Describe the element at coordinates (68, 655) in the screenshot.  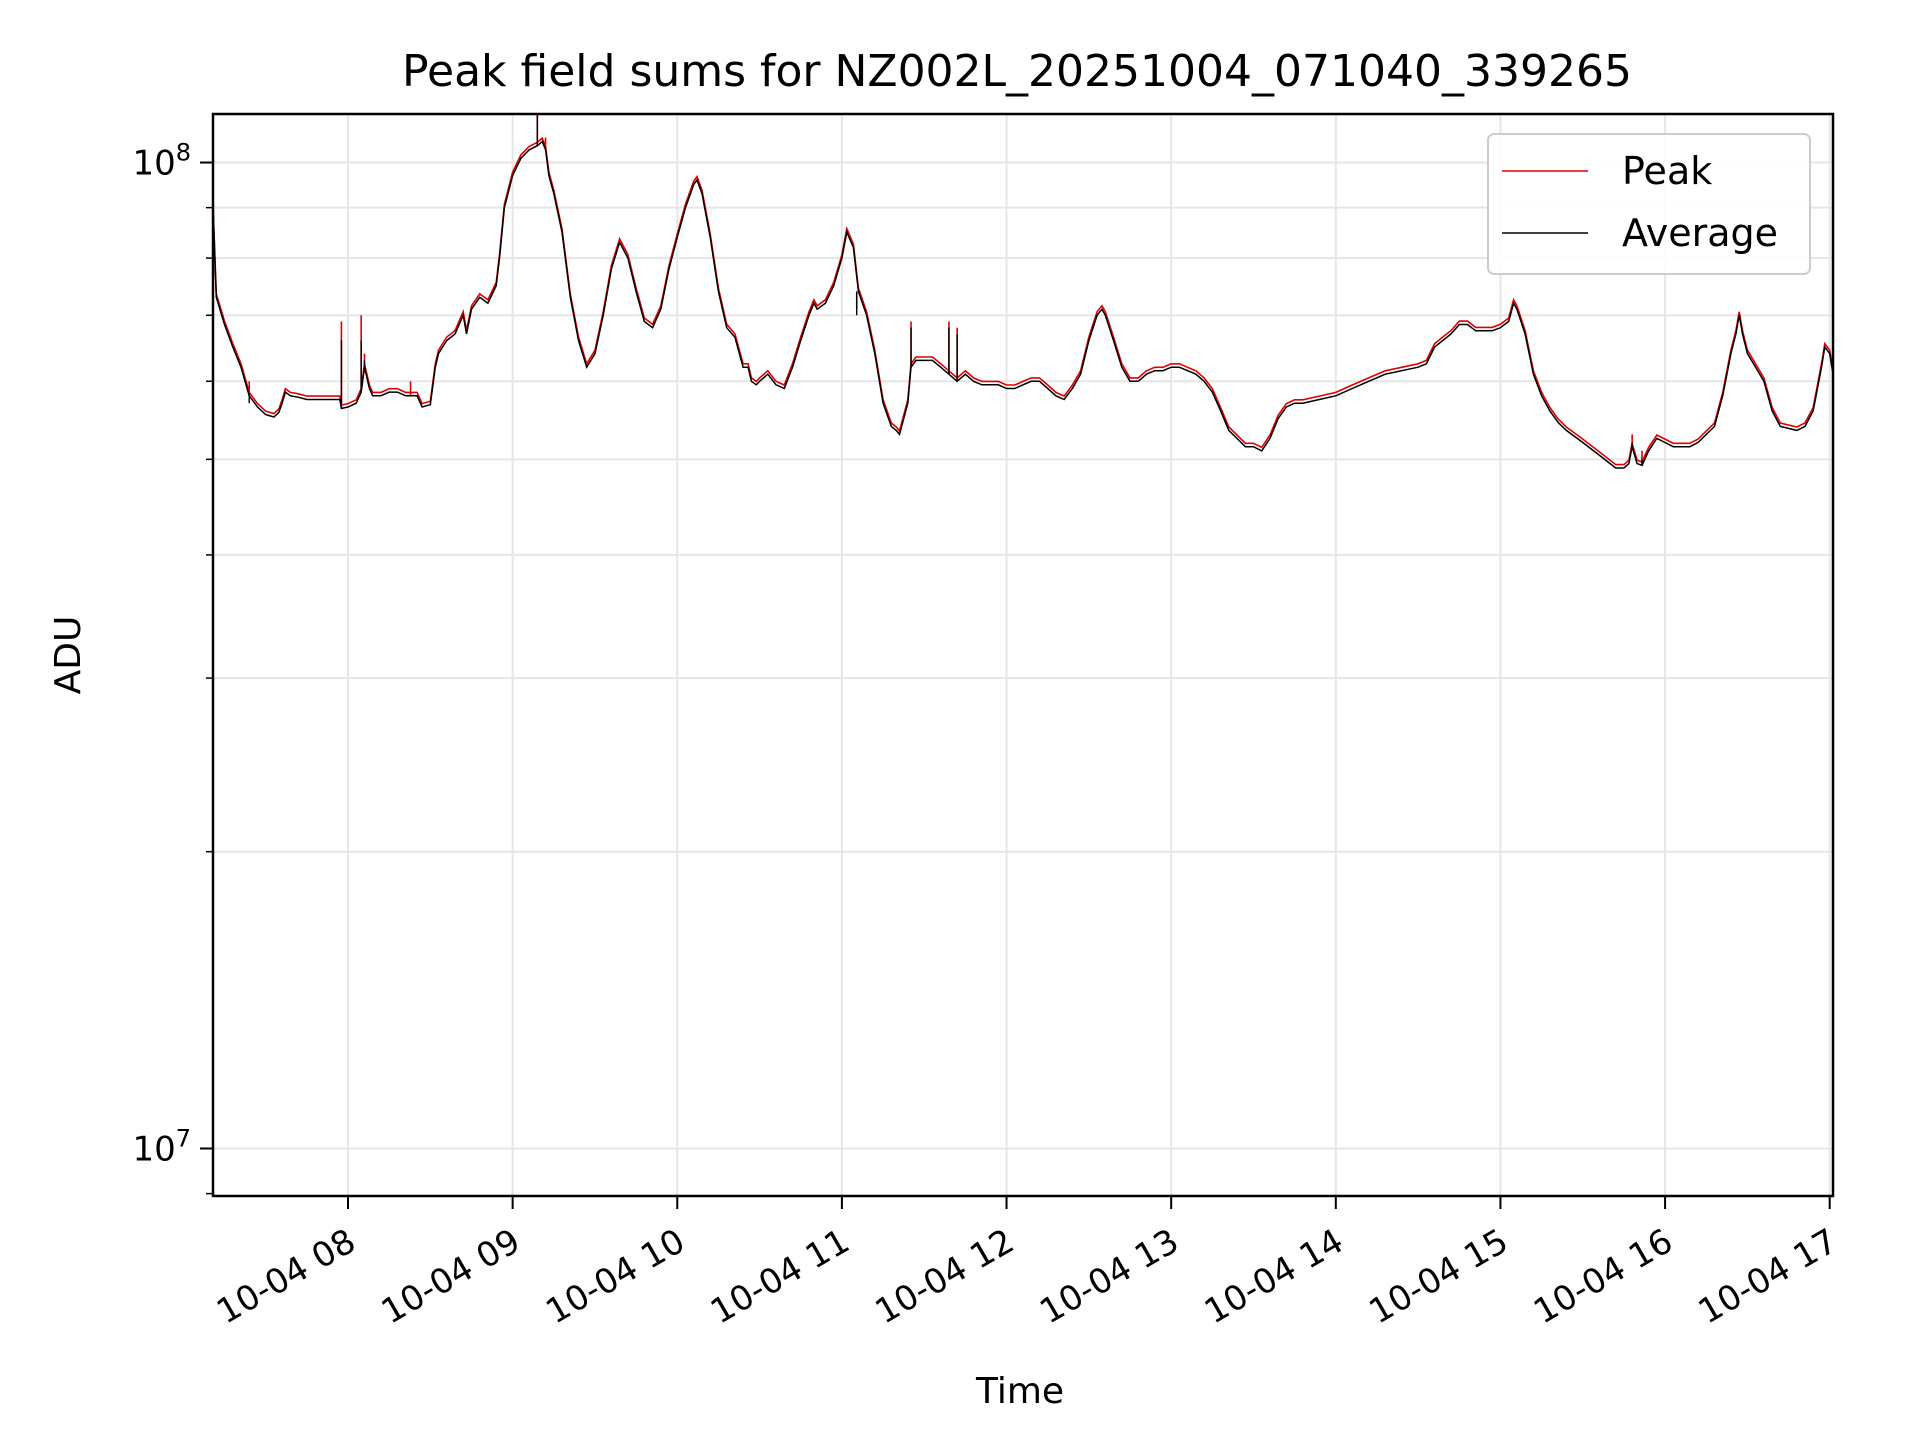
I see `y-axis-label: ADU` at that location.